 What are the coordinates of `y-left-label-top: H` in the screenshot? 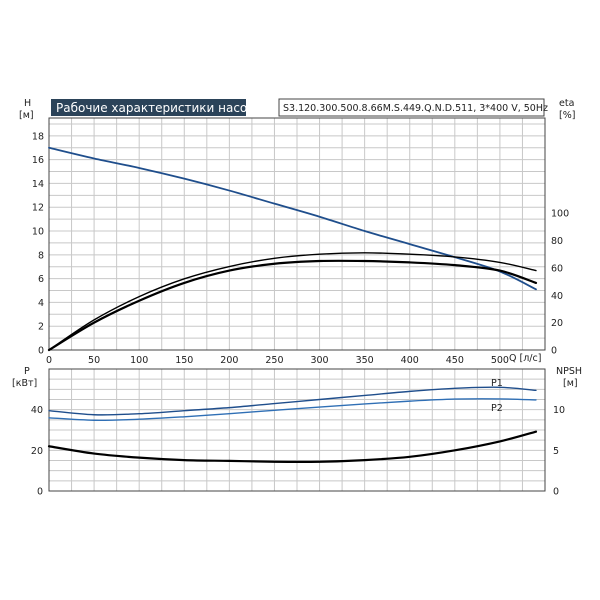 It's located at (27, 103).